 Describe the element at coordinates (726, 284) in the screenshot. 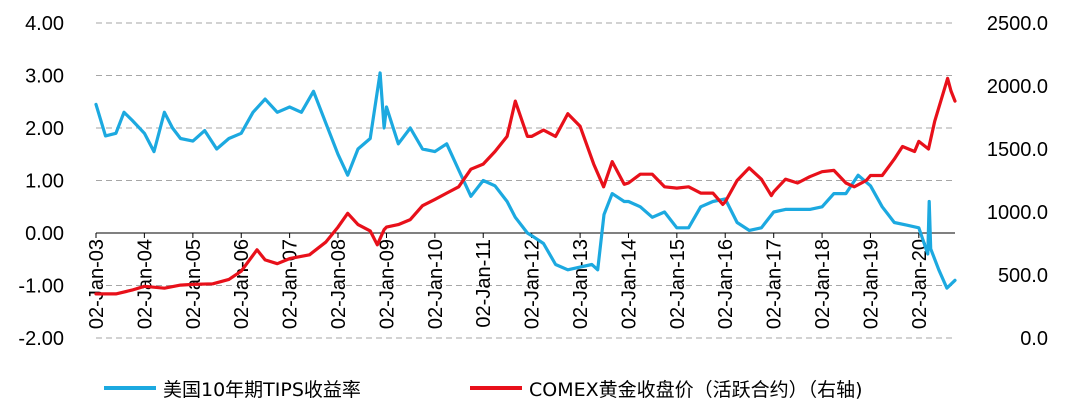

I see `x-tick-label: 02-Jan-16` at that location.